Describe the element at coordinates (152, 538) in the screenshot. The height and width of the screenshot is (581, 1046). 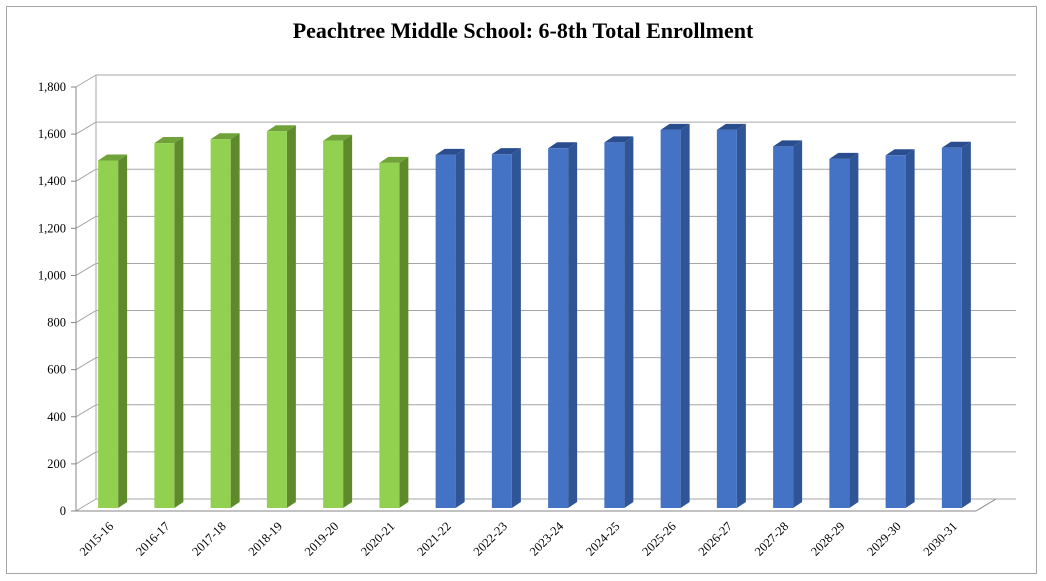
I see `x-tick-label: 2016-17` at that location.